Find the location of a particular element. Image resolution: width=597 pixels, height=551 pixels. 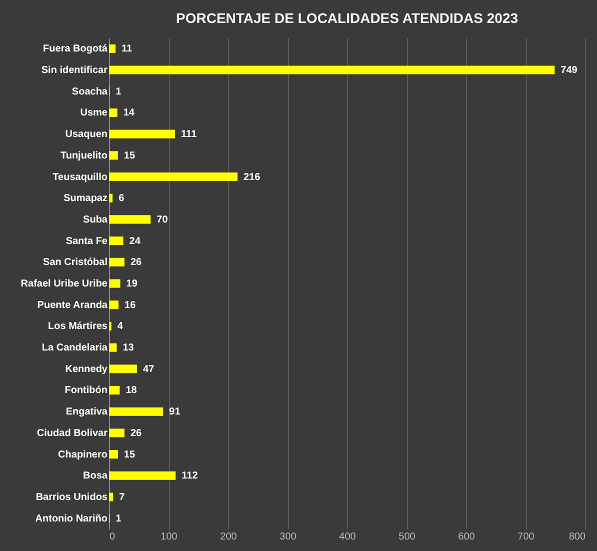

y-tick-label: Antonio Nariño is located at coordinates (71, 518).